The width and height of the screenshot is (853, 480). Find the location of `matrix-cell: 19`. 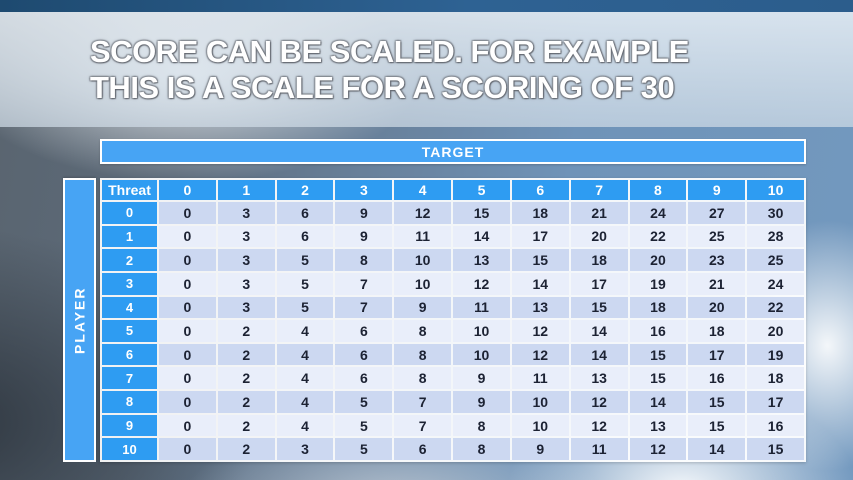

matrix-cell: 19 is located at coordinates (658, 283).